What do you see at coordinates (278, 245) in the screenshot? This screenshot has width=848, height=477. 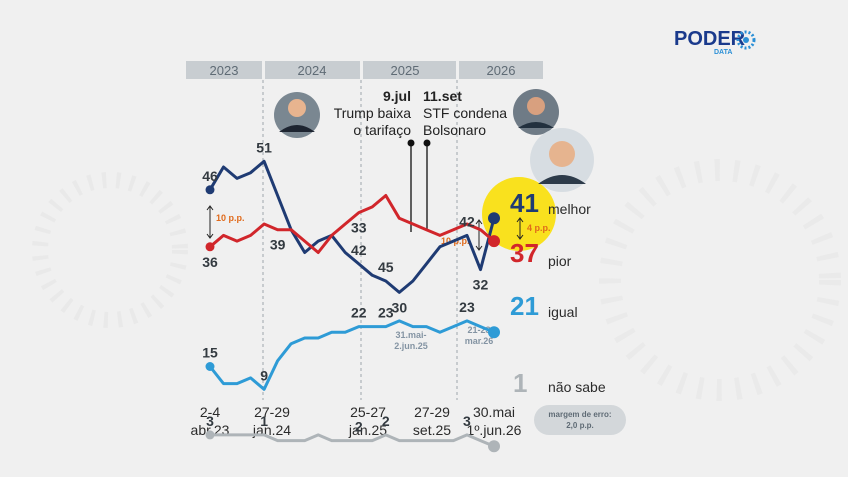 I see `data-label-pior-1: 39` at bounding box center [278, 245].